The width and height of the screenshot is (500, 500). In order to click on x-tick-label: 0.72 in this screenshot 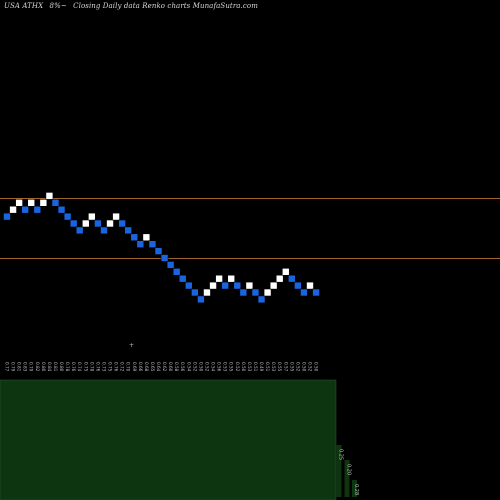, I will do `click(122, 367)`.